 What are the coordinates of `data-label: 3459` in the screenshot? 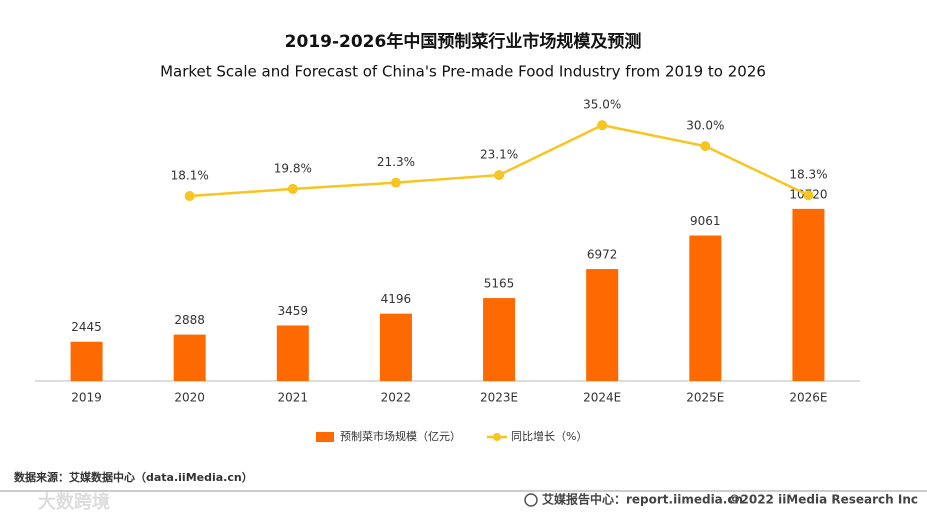 It's located at (293, 311).